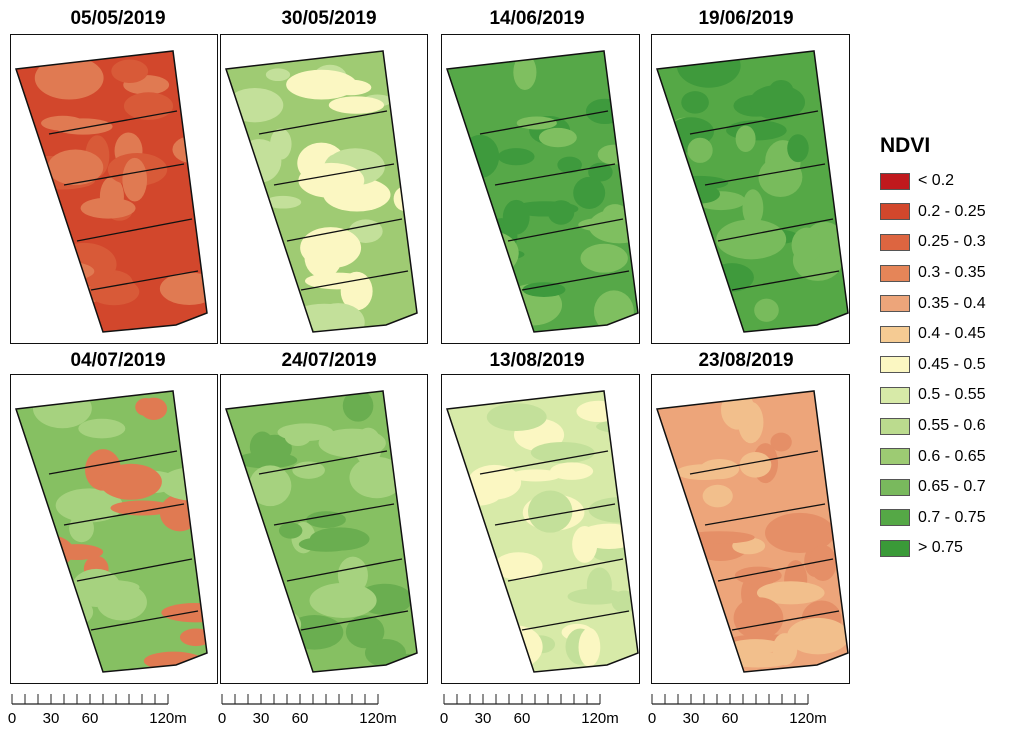 Image resolution: width=1010 pixels, height=731 pixels. Describe the element at coordinates (952, 395) in the screenshot. I see `legend-label: 0.5 - 0.55` at that location.